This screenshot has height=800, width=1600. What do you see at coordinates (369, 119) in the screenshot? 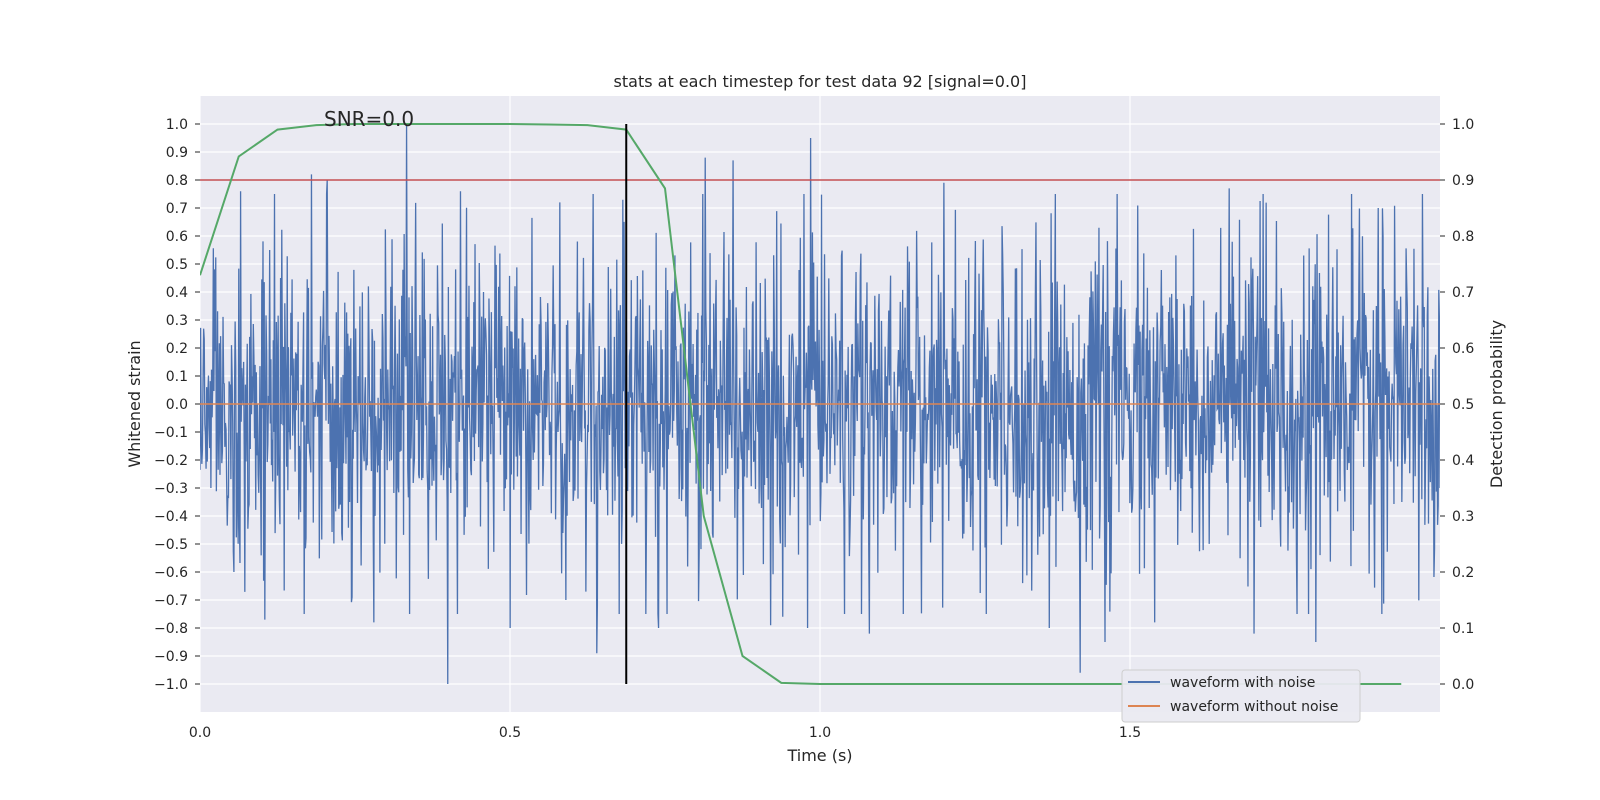
I see `snr-annotation: SNR=0.0` at bounding box center [369, 119].